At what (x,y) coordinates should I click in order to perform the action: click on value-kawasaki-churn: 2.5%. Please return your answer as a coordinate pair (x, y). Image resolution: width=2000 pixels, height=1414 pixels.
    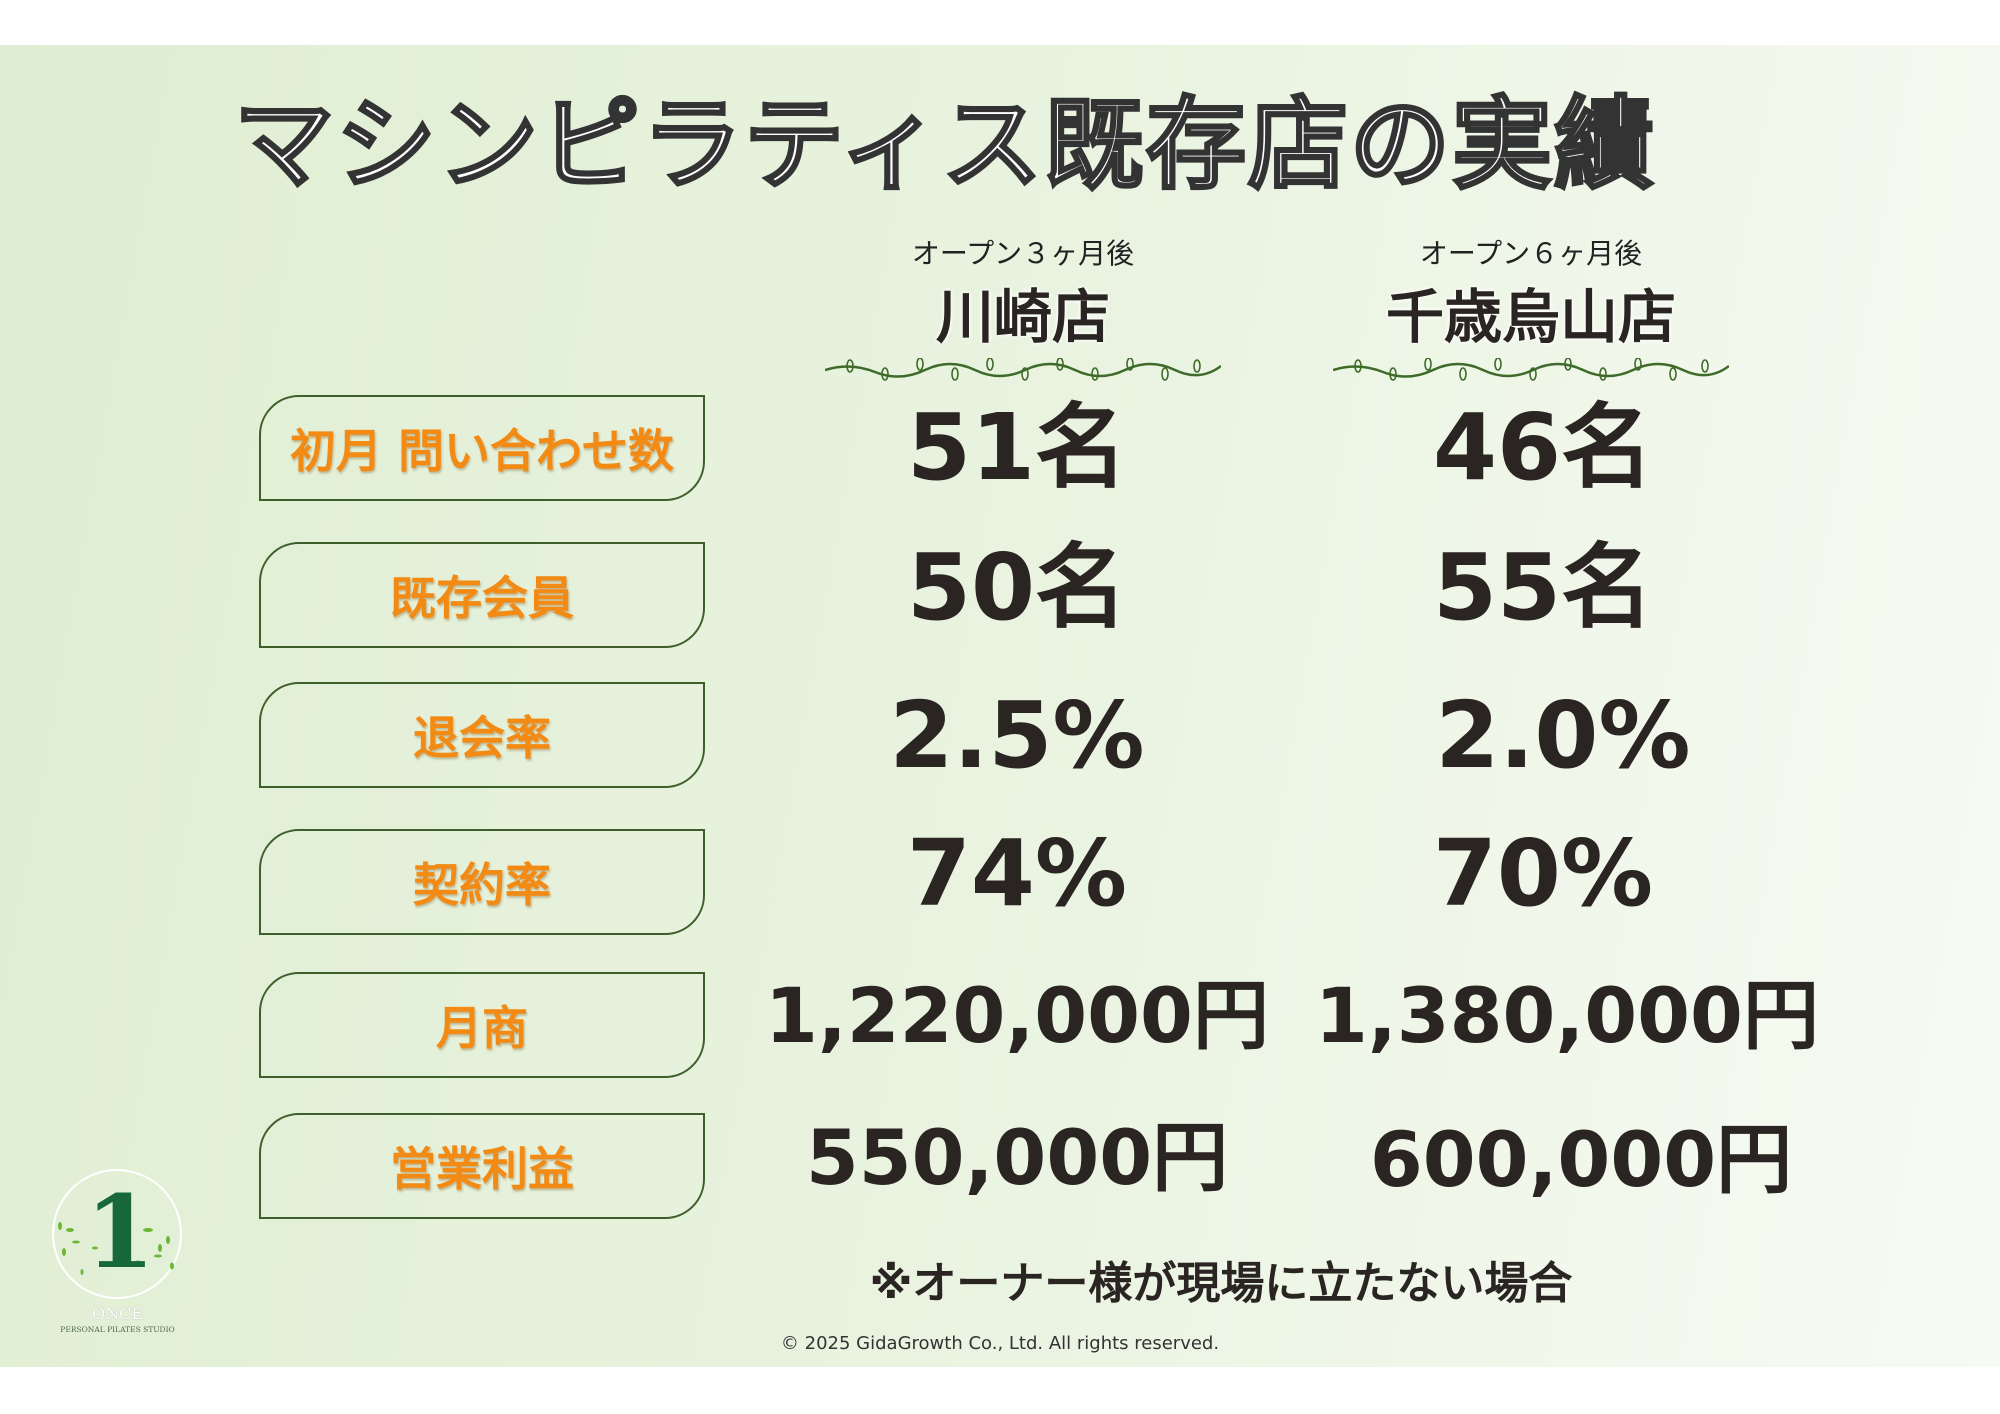
    Looking at the image, I should click on (1017, 735).